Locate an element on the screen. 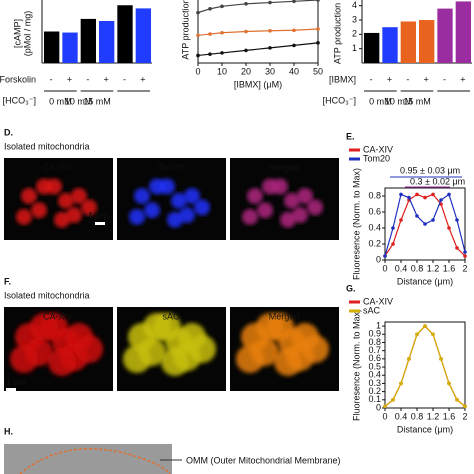  y-tick-label: 0 is located at coordinates (378, 407).